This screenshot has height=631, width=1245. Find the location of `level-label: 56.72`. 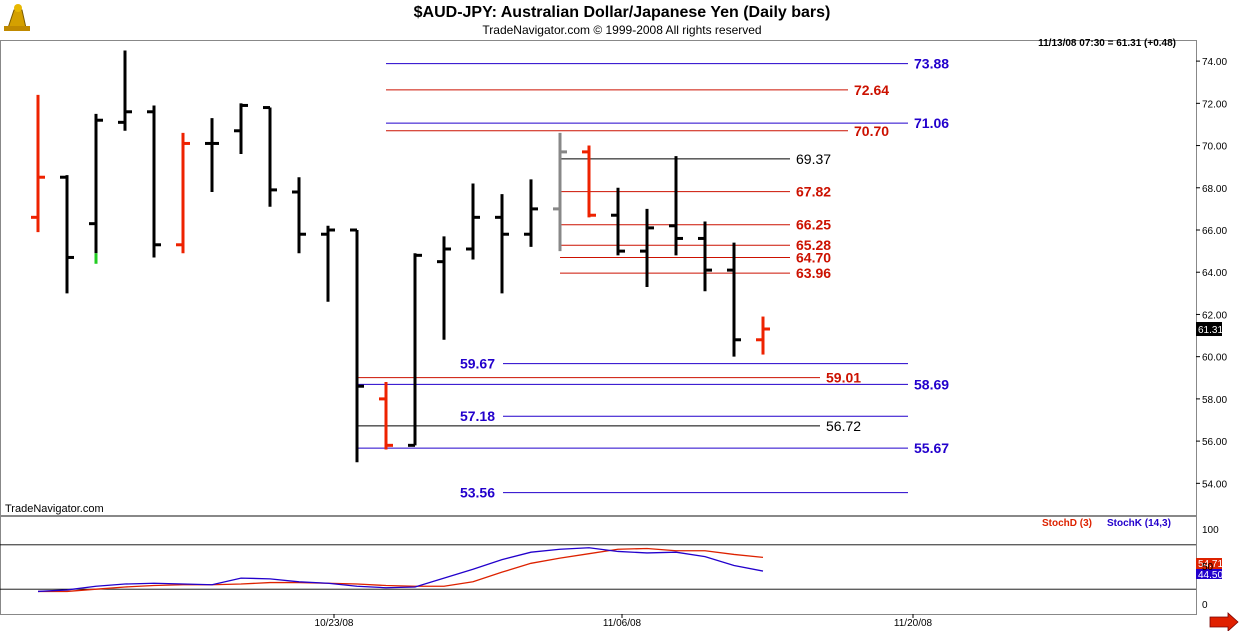

level-label: 56.72 is located at coordinates (843, 426).